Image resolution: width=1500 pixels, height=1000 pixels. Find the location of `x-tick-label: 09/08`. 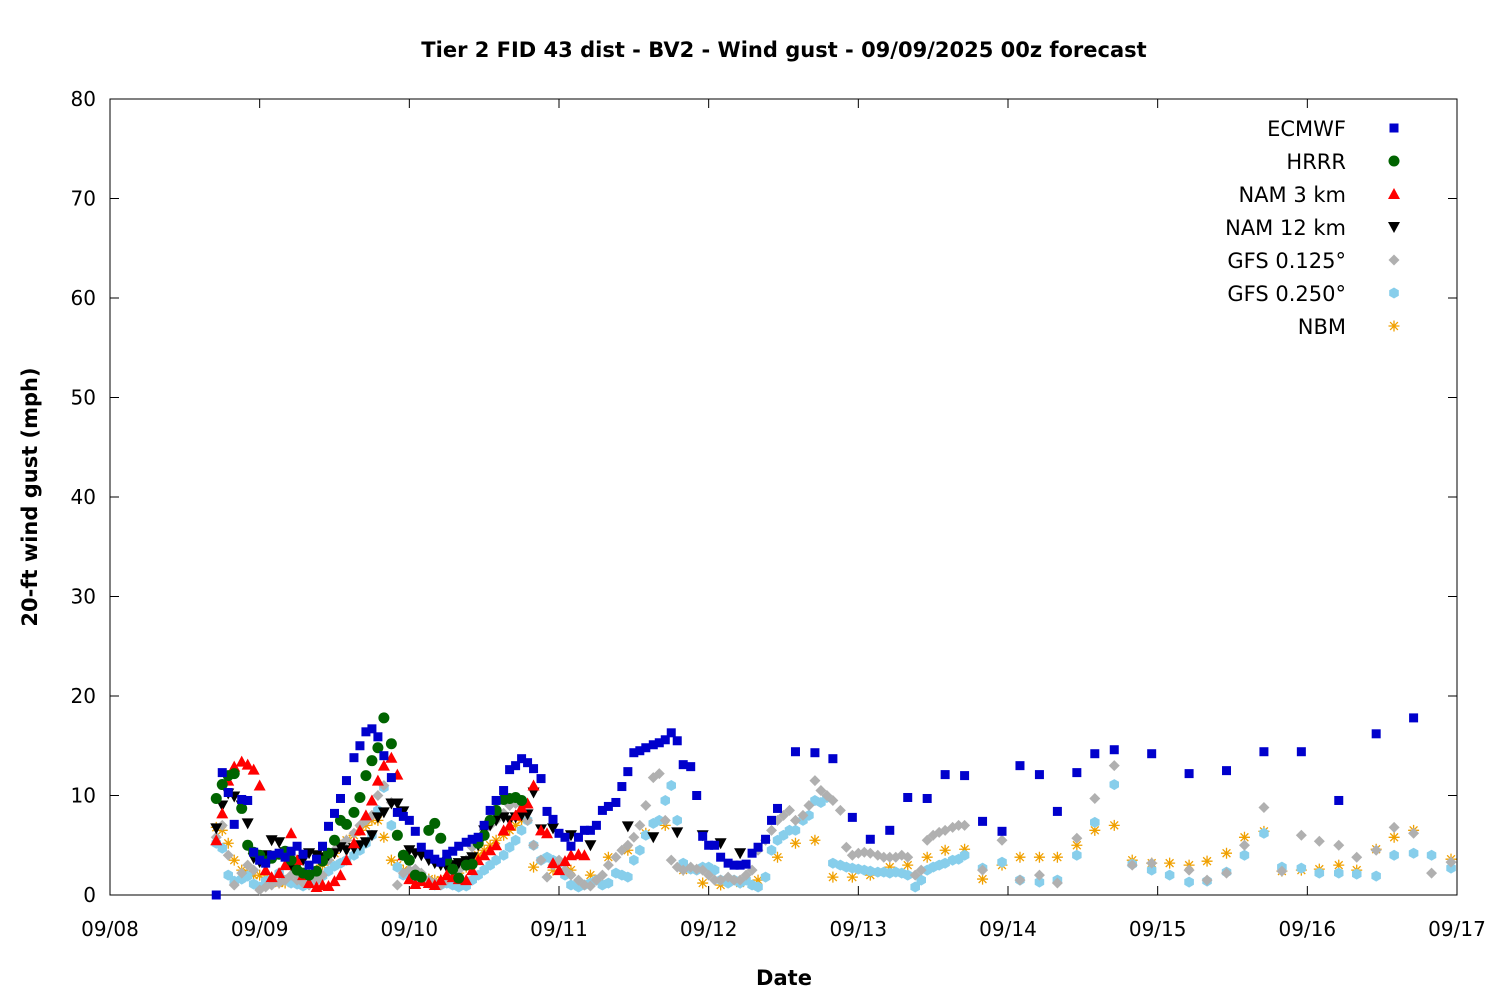

x-tick-label: 09/08 is located at coordinates (110, 929).